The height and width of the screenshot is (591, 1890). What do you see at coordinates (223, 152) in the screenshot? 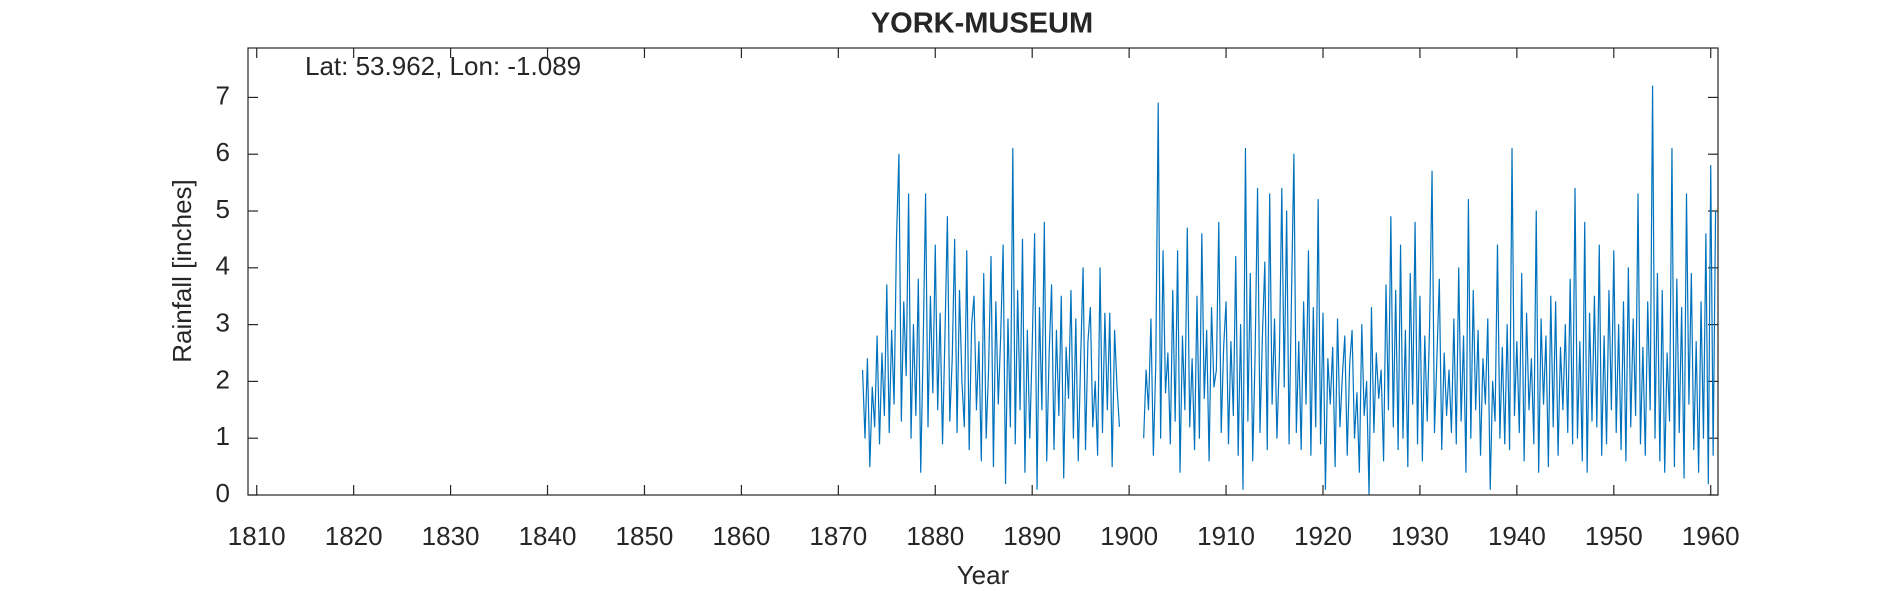
I see `y-tick-label: 6` at bounding box center [223, 152].